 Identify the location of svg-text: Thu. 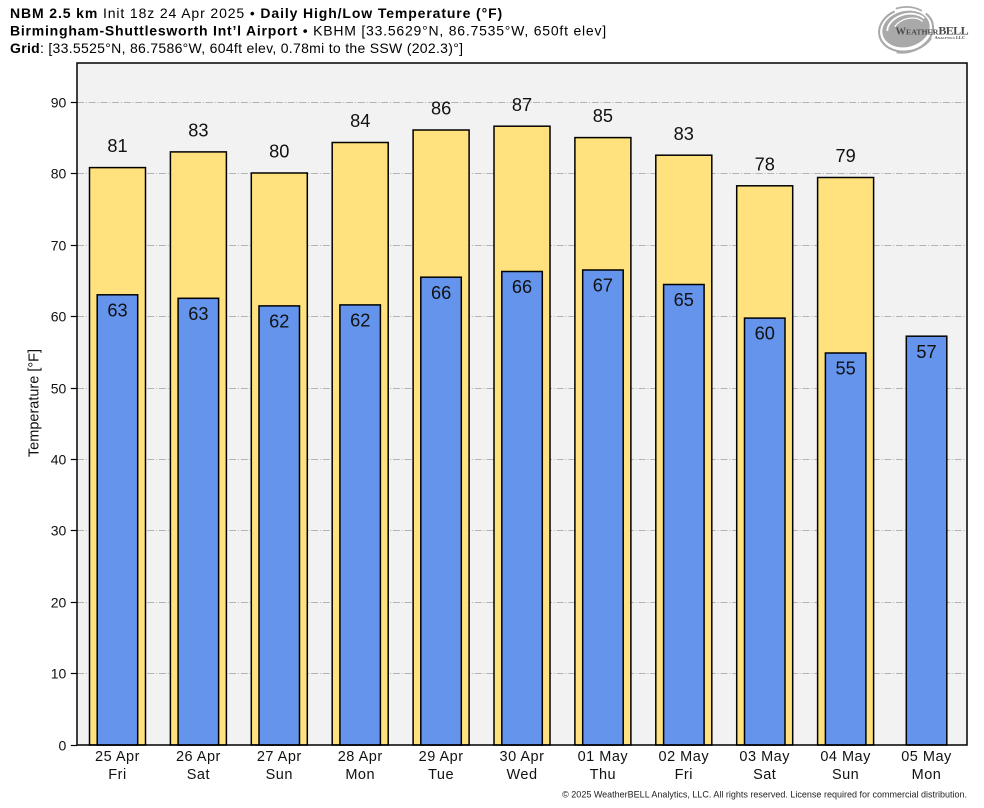
(603, 775).